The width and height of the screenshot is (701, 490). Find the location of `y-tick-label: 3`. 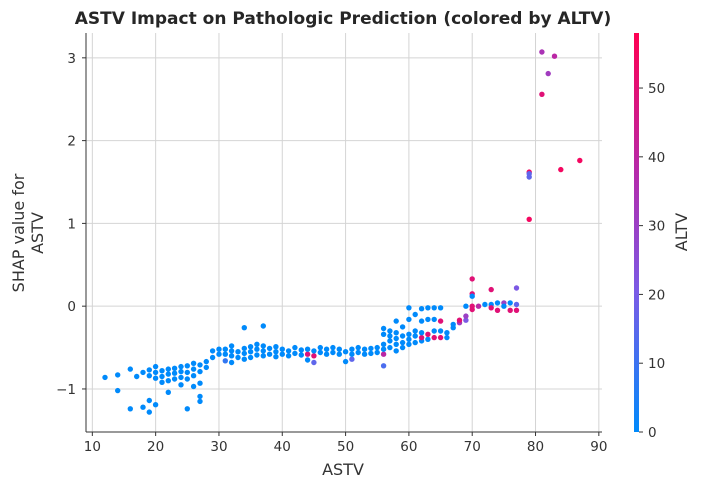

y-tick-label: 3 is located at coordinates (71, 59).